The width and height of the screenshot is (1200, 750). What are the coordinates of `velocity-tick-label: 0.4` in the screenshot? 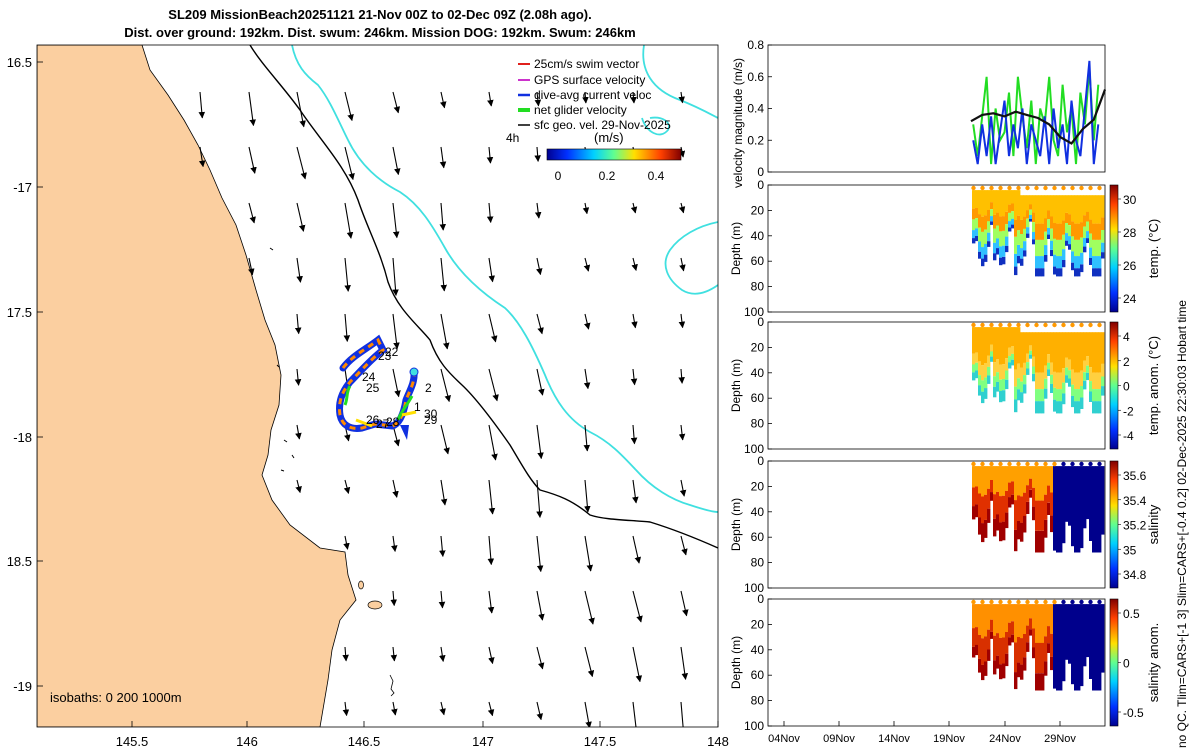 It's located at (755, 109).